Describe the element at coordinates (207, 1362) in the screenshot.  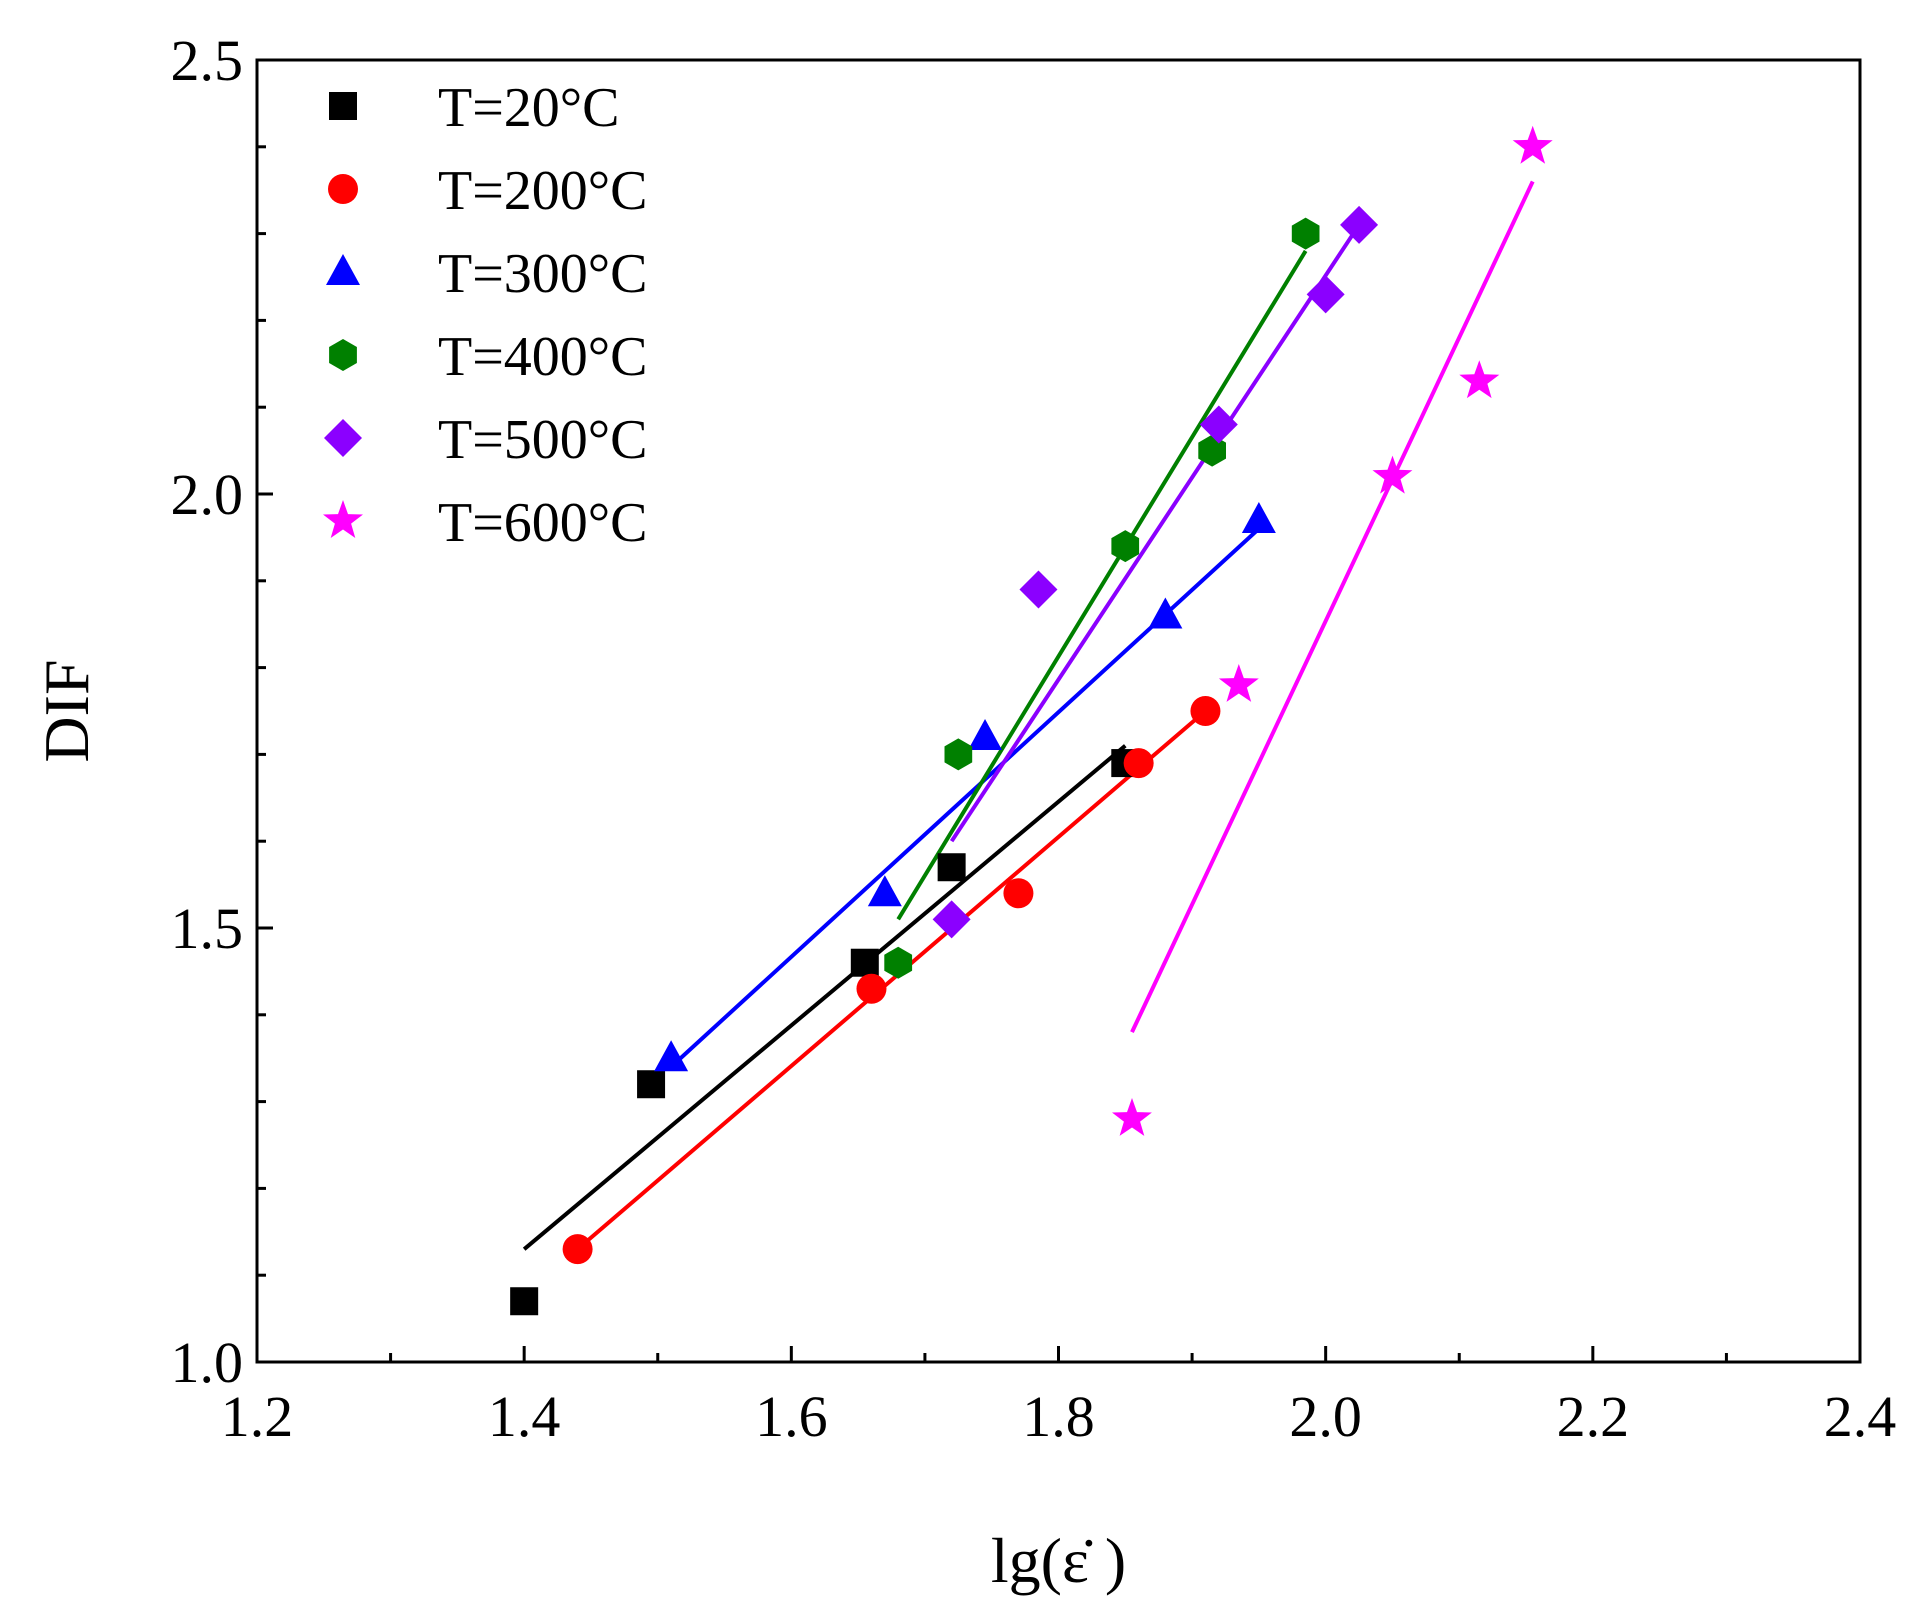
I see `y-tick-label-0: 1.0` at that location.